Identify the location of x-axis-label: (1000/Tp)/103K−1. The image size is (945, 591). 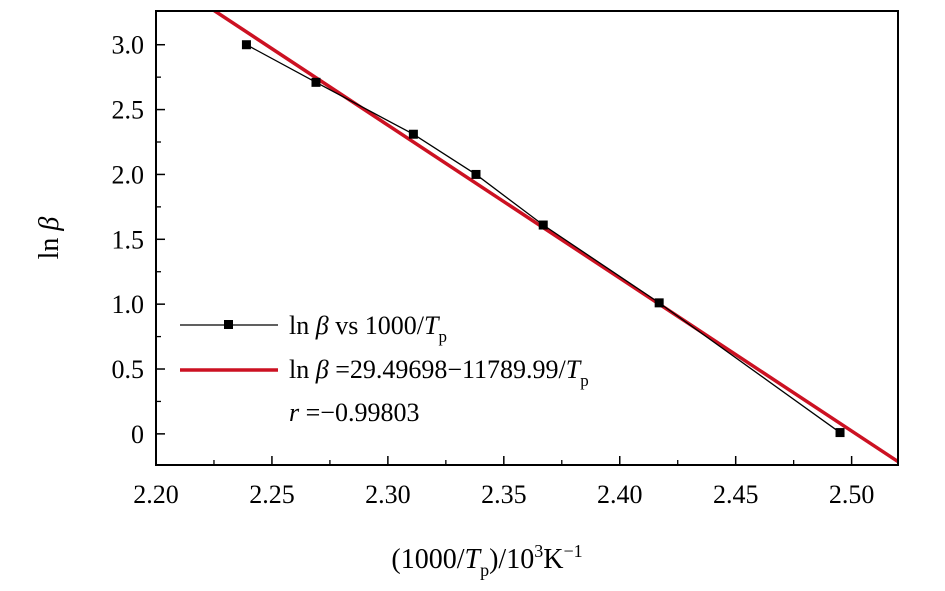
(486, 560).